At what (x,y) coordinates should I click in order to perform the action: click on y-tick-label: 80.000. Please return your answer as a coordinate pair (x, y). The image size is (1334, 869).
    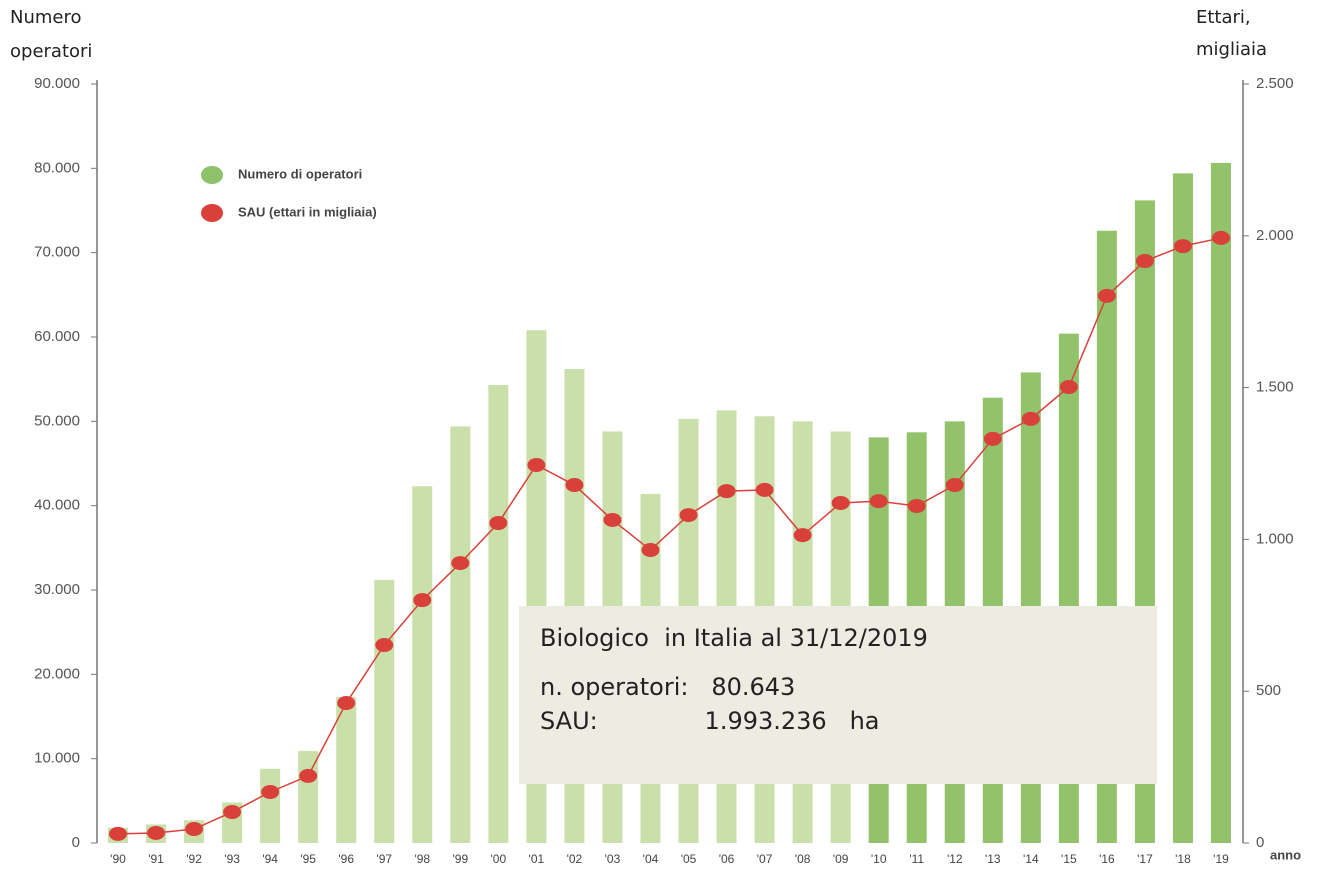
    Looking at the image, I should click on (57, 167).